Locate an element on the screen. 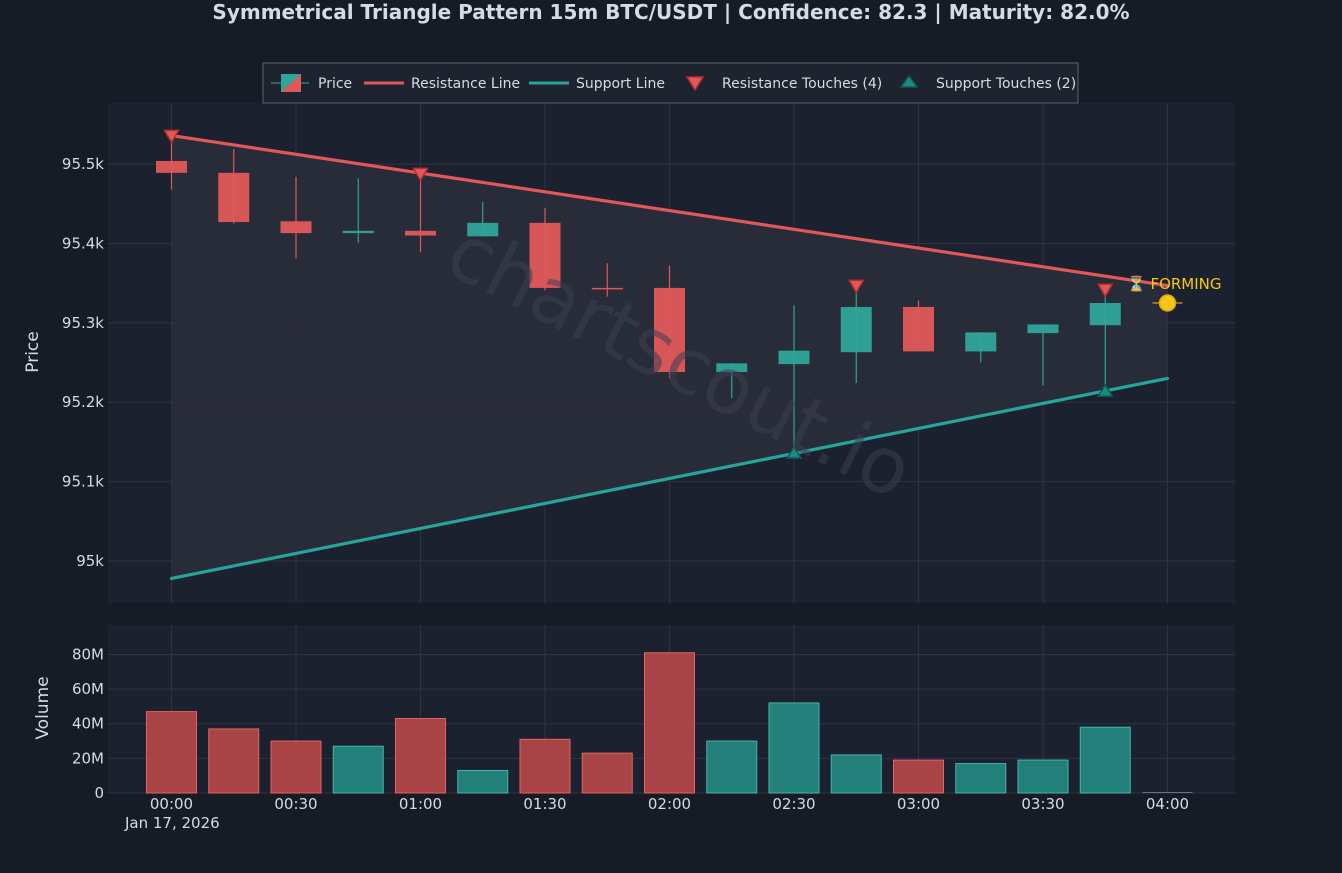 Image resolution: width=1342 pixels, height=873 pixels. legend-item-support-touches: Support Touches (2) is located at coordinates (987, 83).